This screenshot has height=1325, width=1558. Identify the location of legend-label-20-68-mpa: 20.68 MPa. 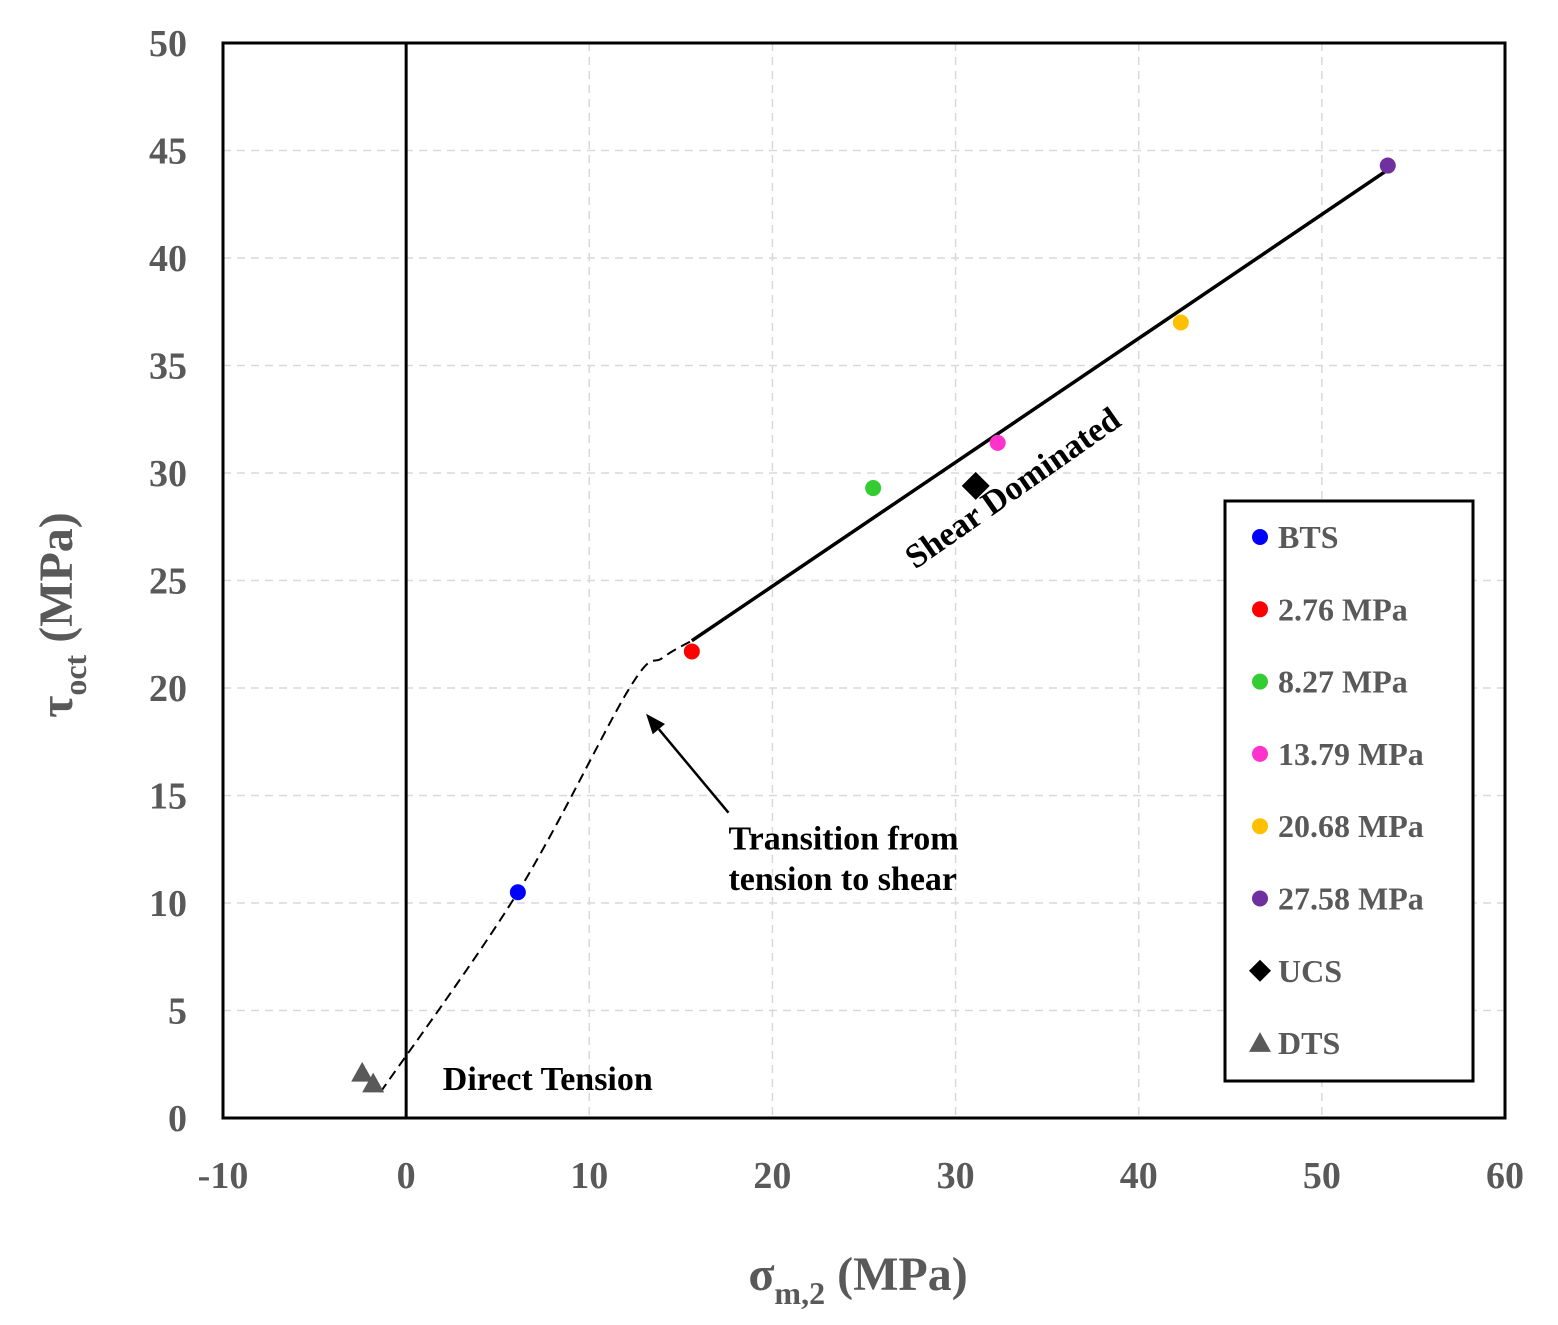
(1351, 826).